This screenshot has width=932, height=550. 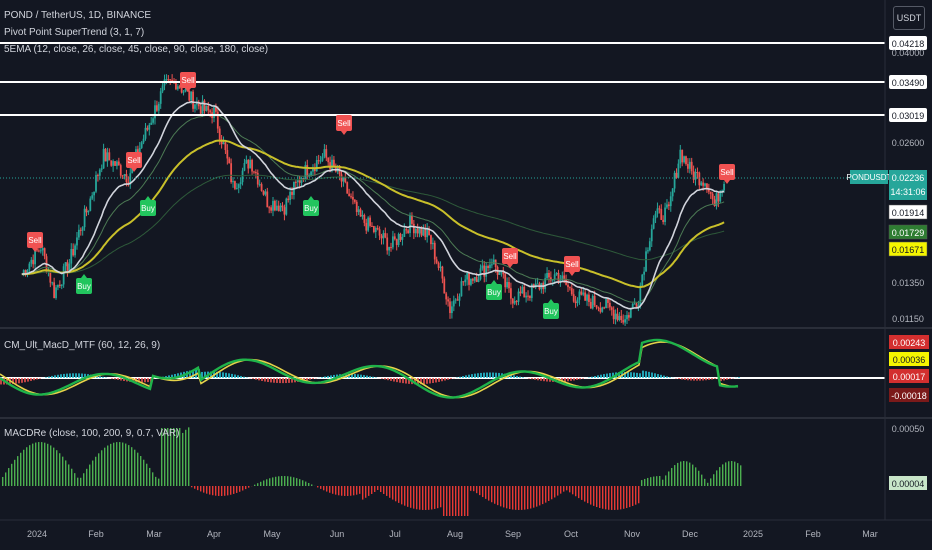 What do you see at coordinates (372, 471) in the screenshot?
I see `macdre-pane` at bounding box center [372, 471].